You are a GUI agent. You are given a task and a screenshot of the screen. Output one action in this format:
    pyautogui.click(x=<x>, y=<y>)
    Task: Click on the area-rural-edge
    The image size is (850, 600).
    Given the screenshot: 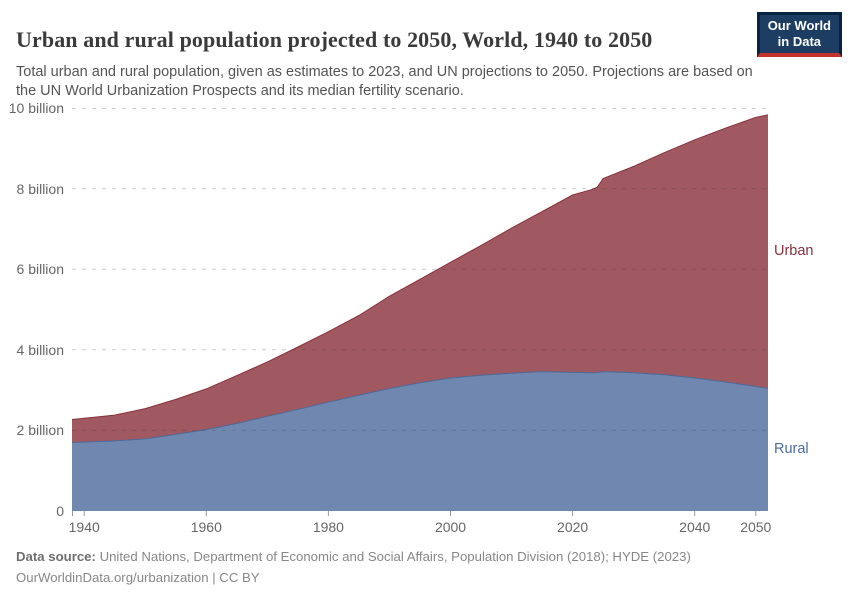 What is the action you would take?
    pyautogui.click(x=420, y=407)
    